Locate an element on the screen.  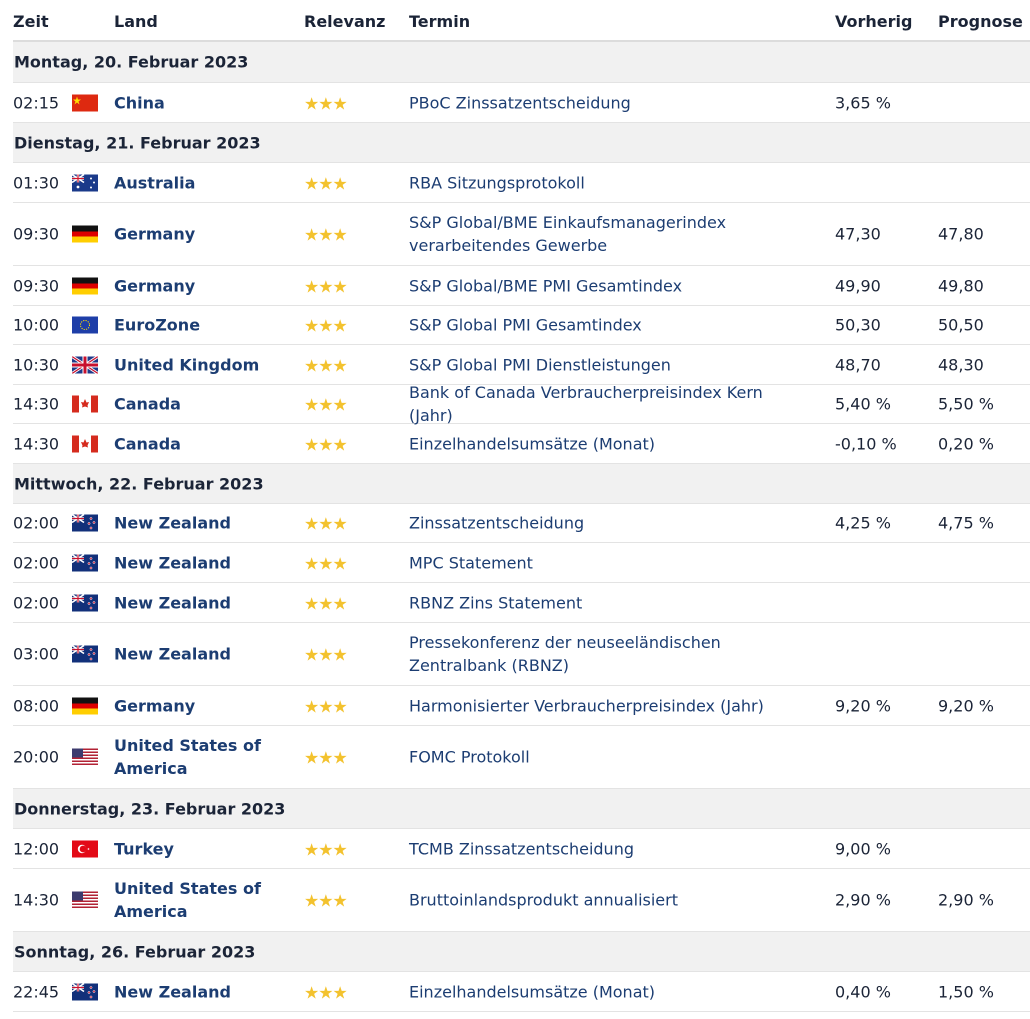
event-link: RBA Sitzungsprotokoll is located at coordinates (497, 182).